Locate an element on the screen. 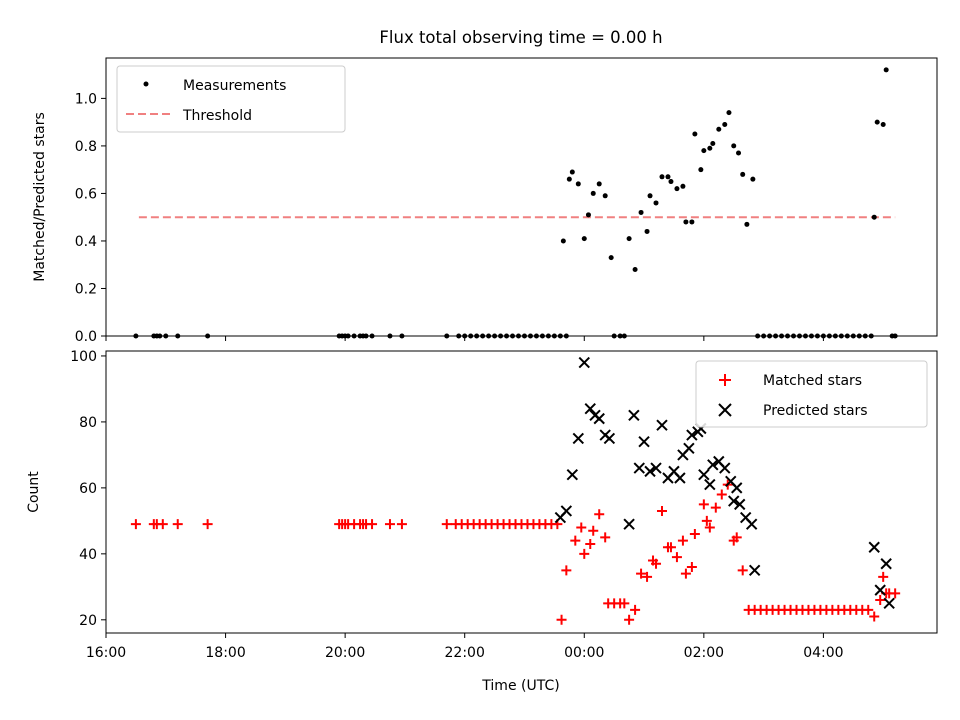 This screenshot has height=720, width=960. bottom-x-tick-label: 18:00 is located at coordinates (225, 653).